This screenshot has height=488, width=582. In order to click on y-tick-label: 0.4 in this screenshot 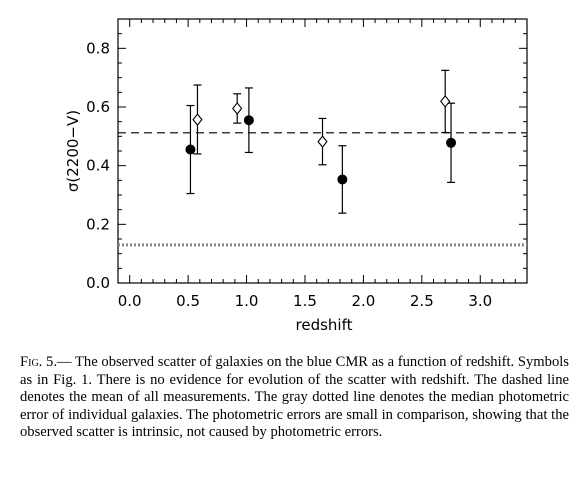, I will do `click(98, 166)`.